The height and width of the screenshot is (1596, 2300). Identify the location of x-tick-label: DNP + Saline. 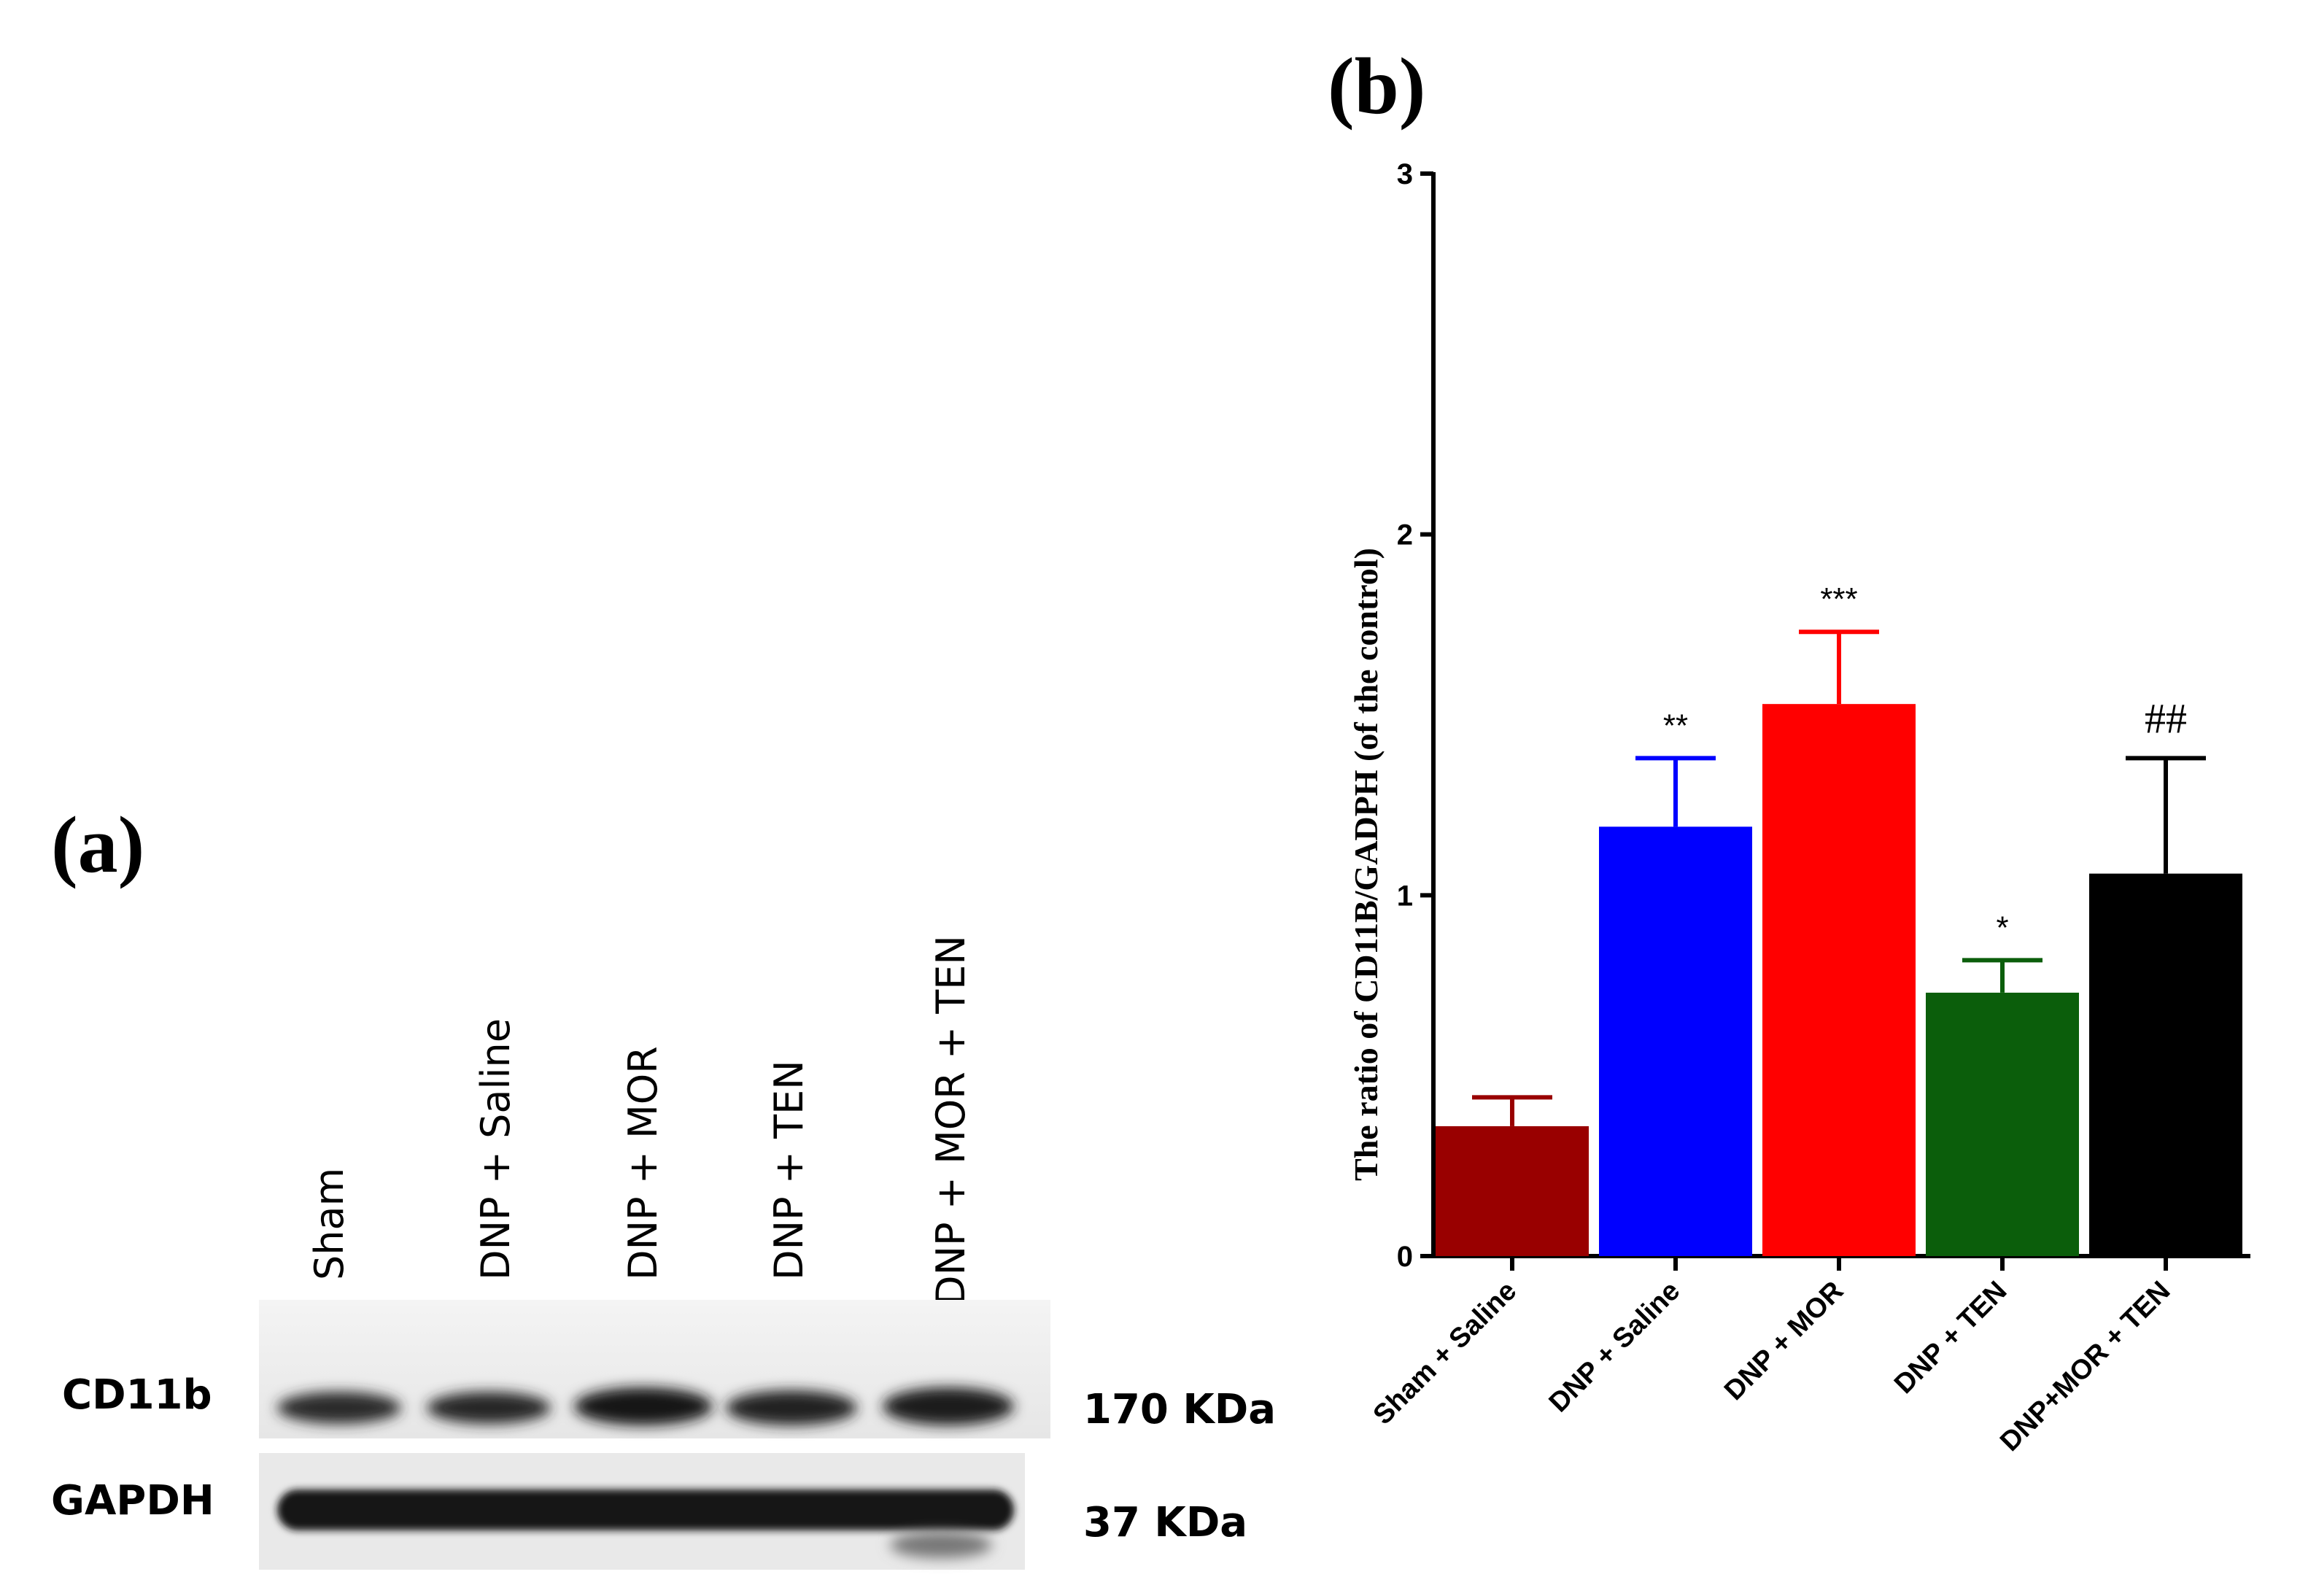
(1615, 1347).